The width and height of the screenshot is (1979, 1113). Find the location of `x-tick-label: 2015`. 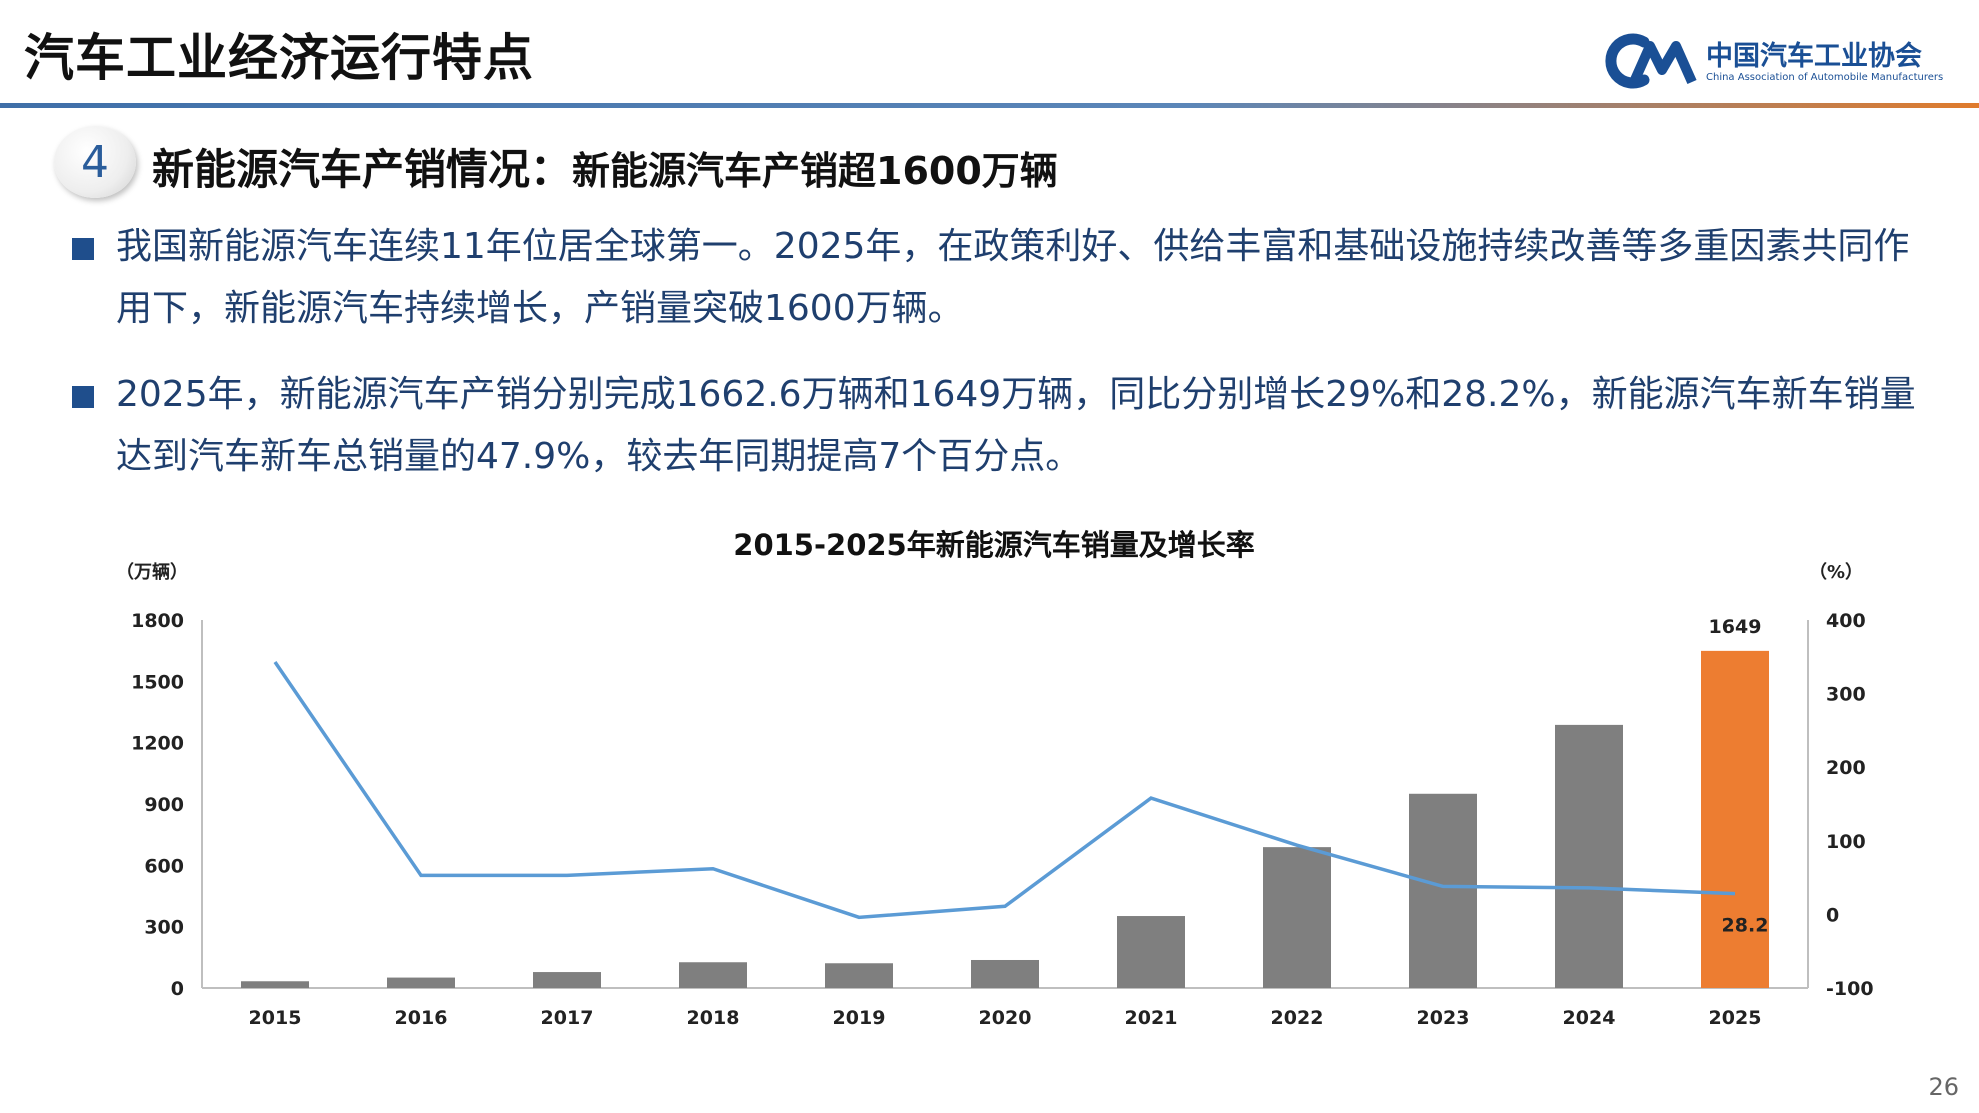

x-tick-label: 2015 is located at coordinates (275, 1018).